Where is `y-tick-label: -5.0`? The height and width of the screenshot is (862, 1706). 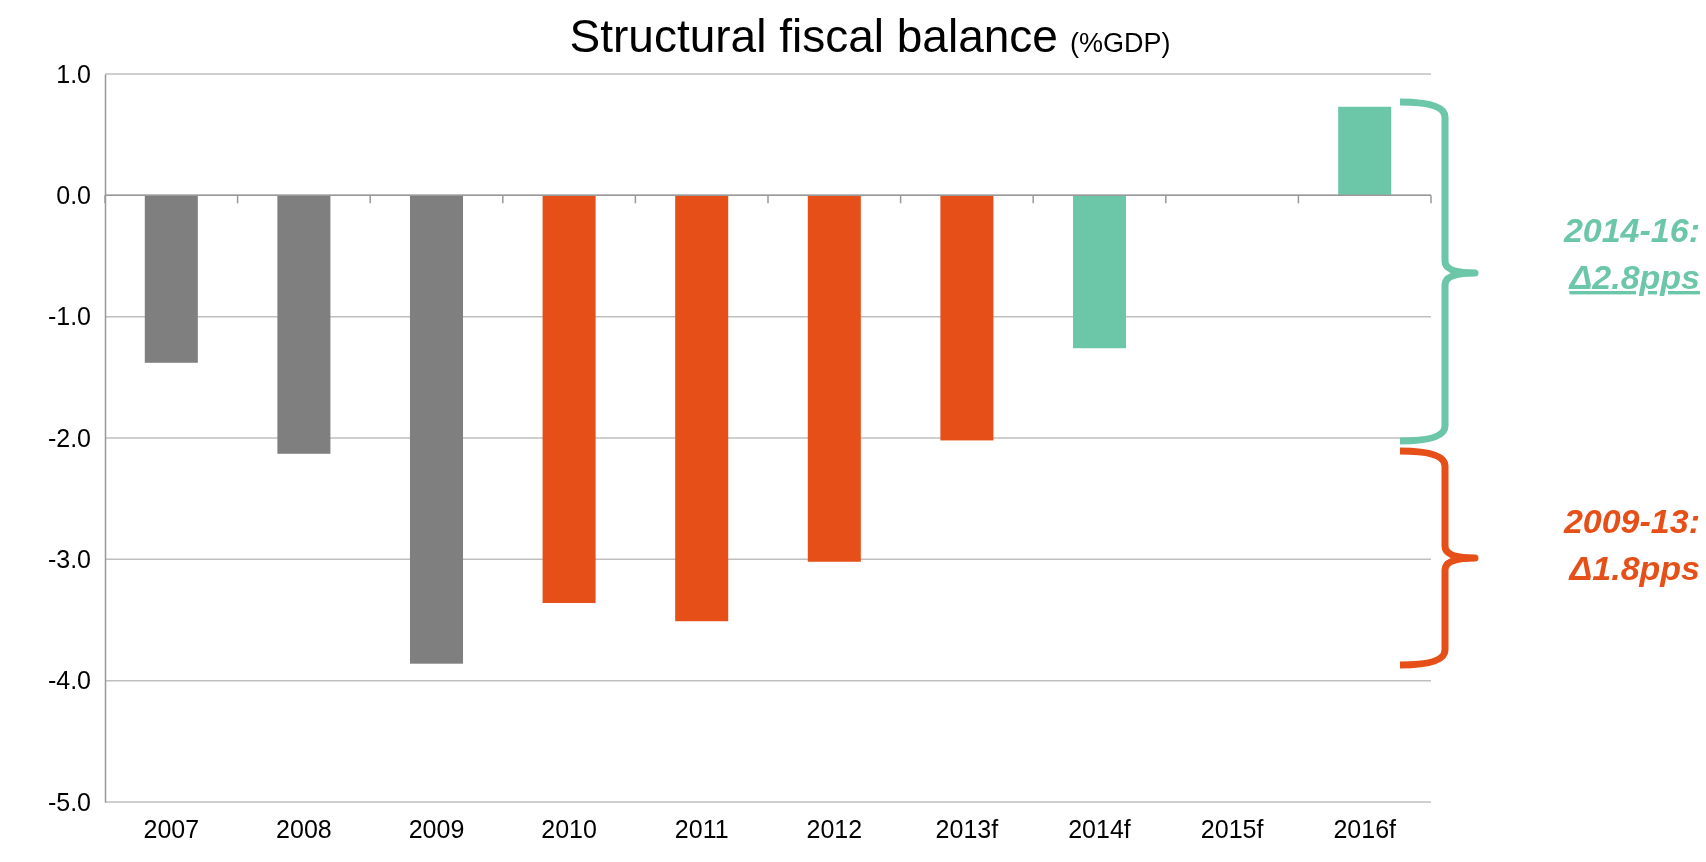
y-tick-label: -5.0 is located at coordinates (69, 801).